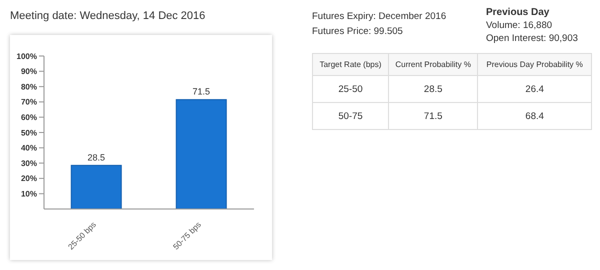 The image size is (600, 270). I want to click on y-tick-label: 70%, so click(28, 102).